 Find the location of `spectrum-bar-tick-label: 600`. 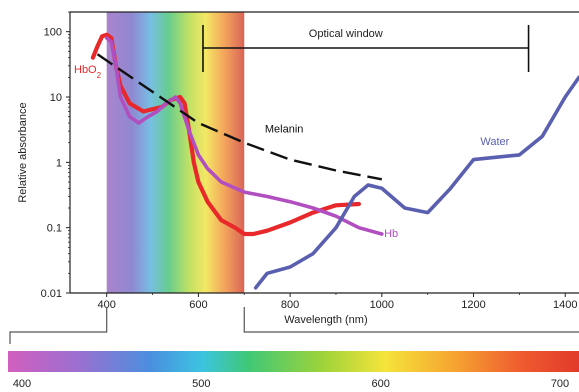

spectrum-bar-tick-label: 600 is located at coordinates (380, 384).